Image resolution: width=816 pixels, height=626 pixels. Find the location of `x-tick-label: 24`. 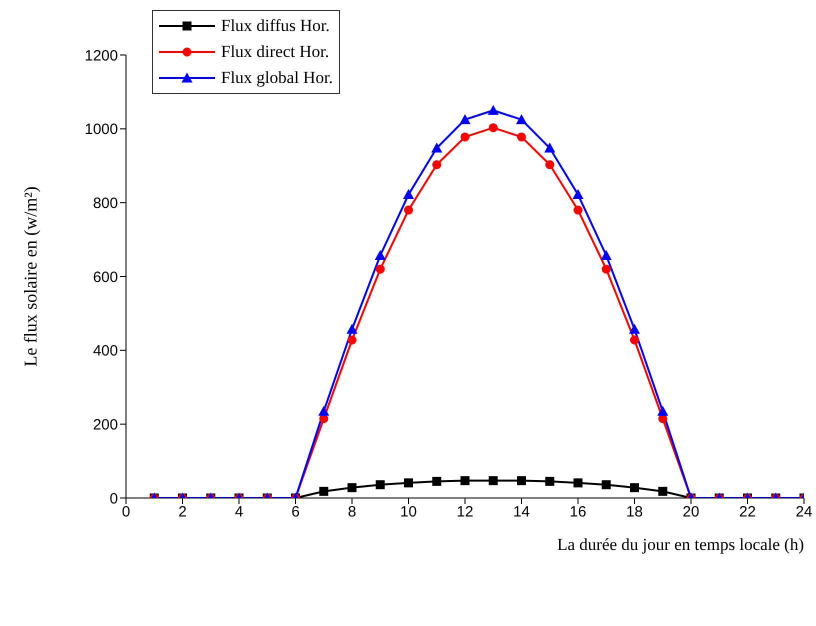

x-tick-label: 24 is located at coordinates (804, 512).